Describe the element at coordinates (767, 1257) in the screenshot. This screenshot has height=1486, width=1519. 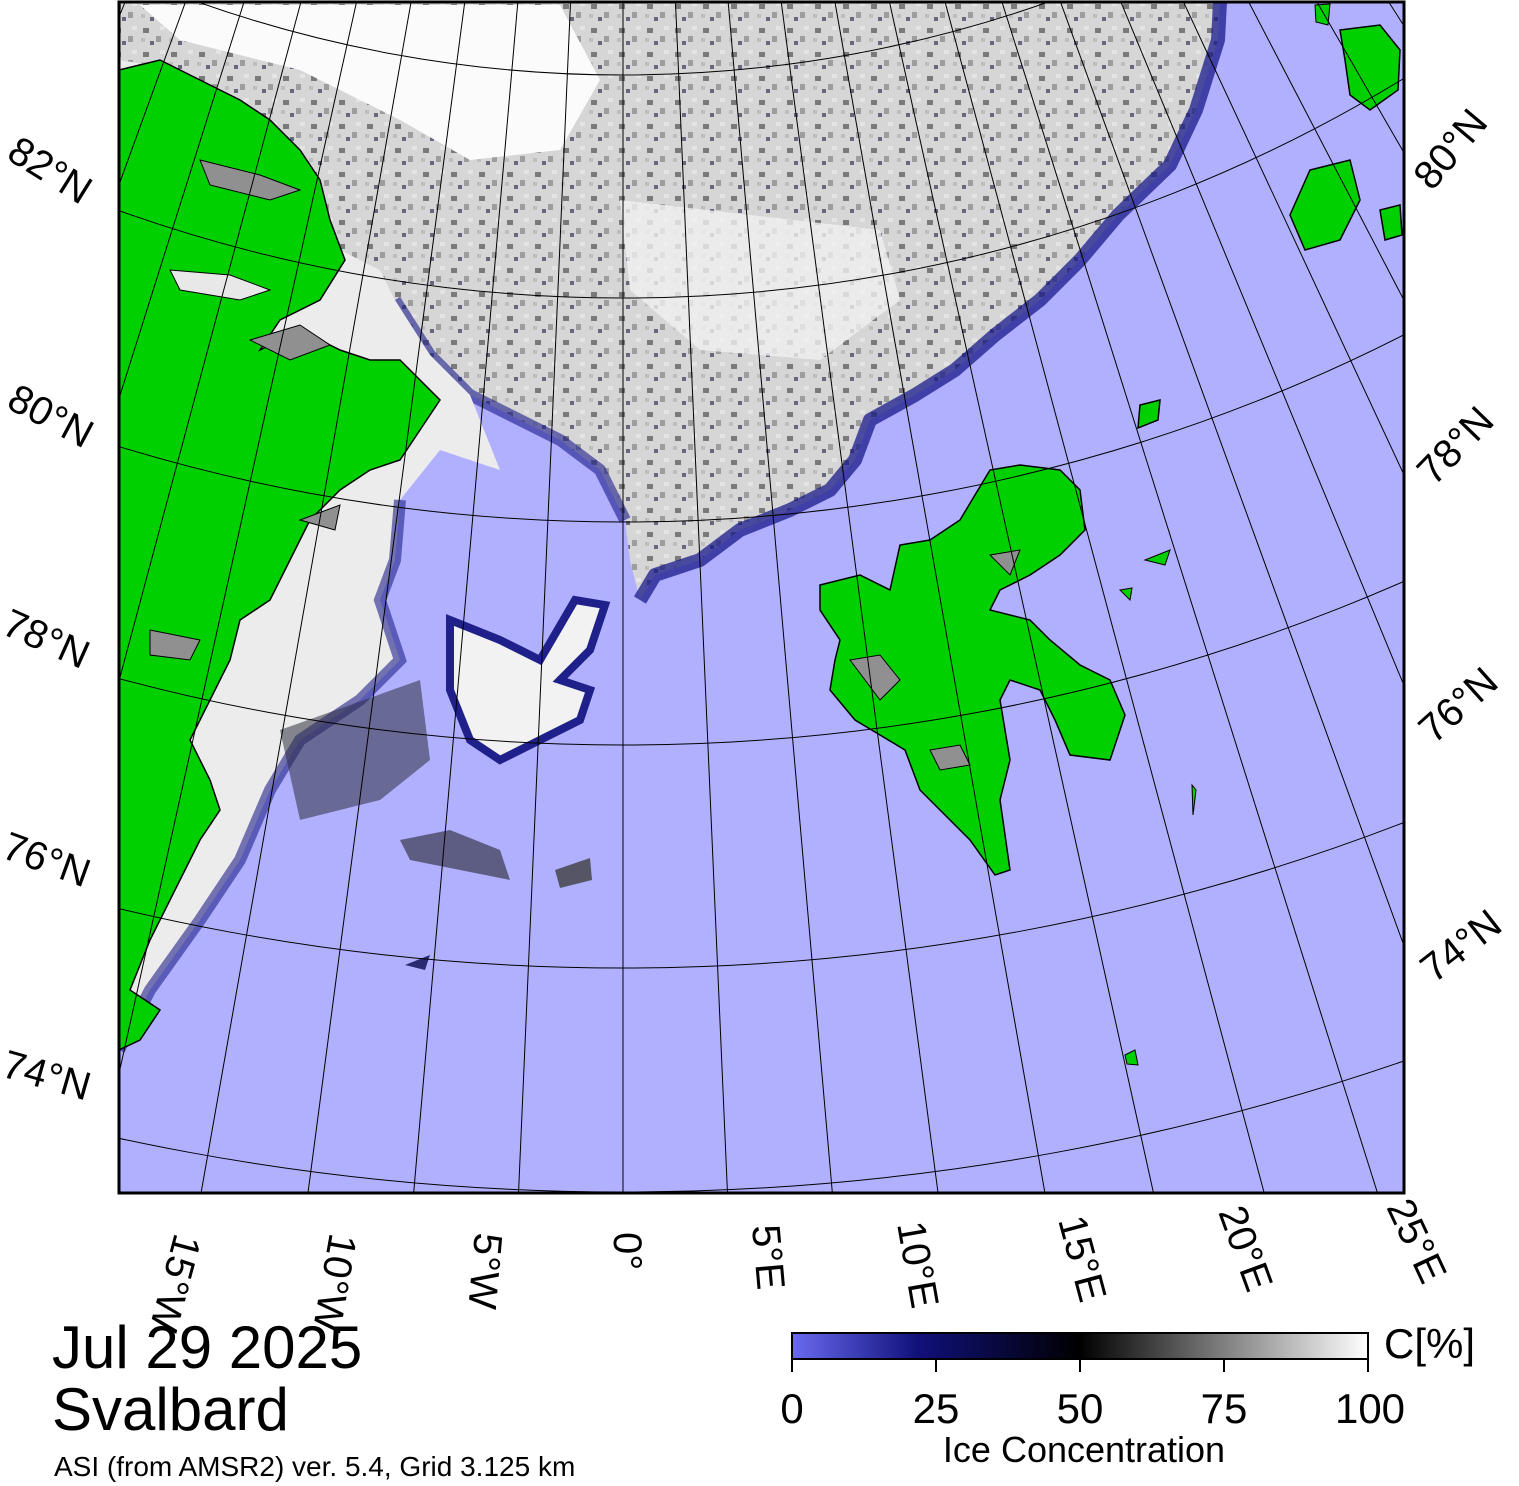
I see `lon-label-5e: 5°E` at that location.